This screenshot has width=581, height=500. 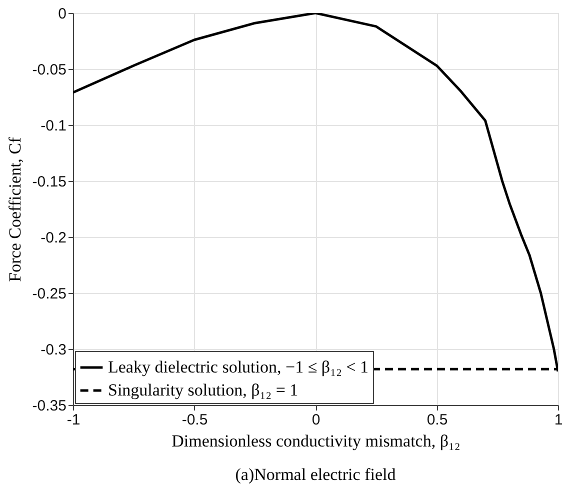 What do you see at coordinates (49, 70) in the screenshot?
I see `y-tick-label: -0.05` at bounding box center [49, 70].